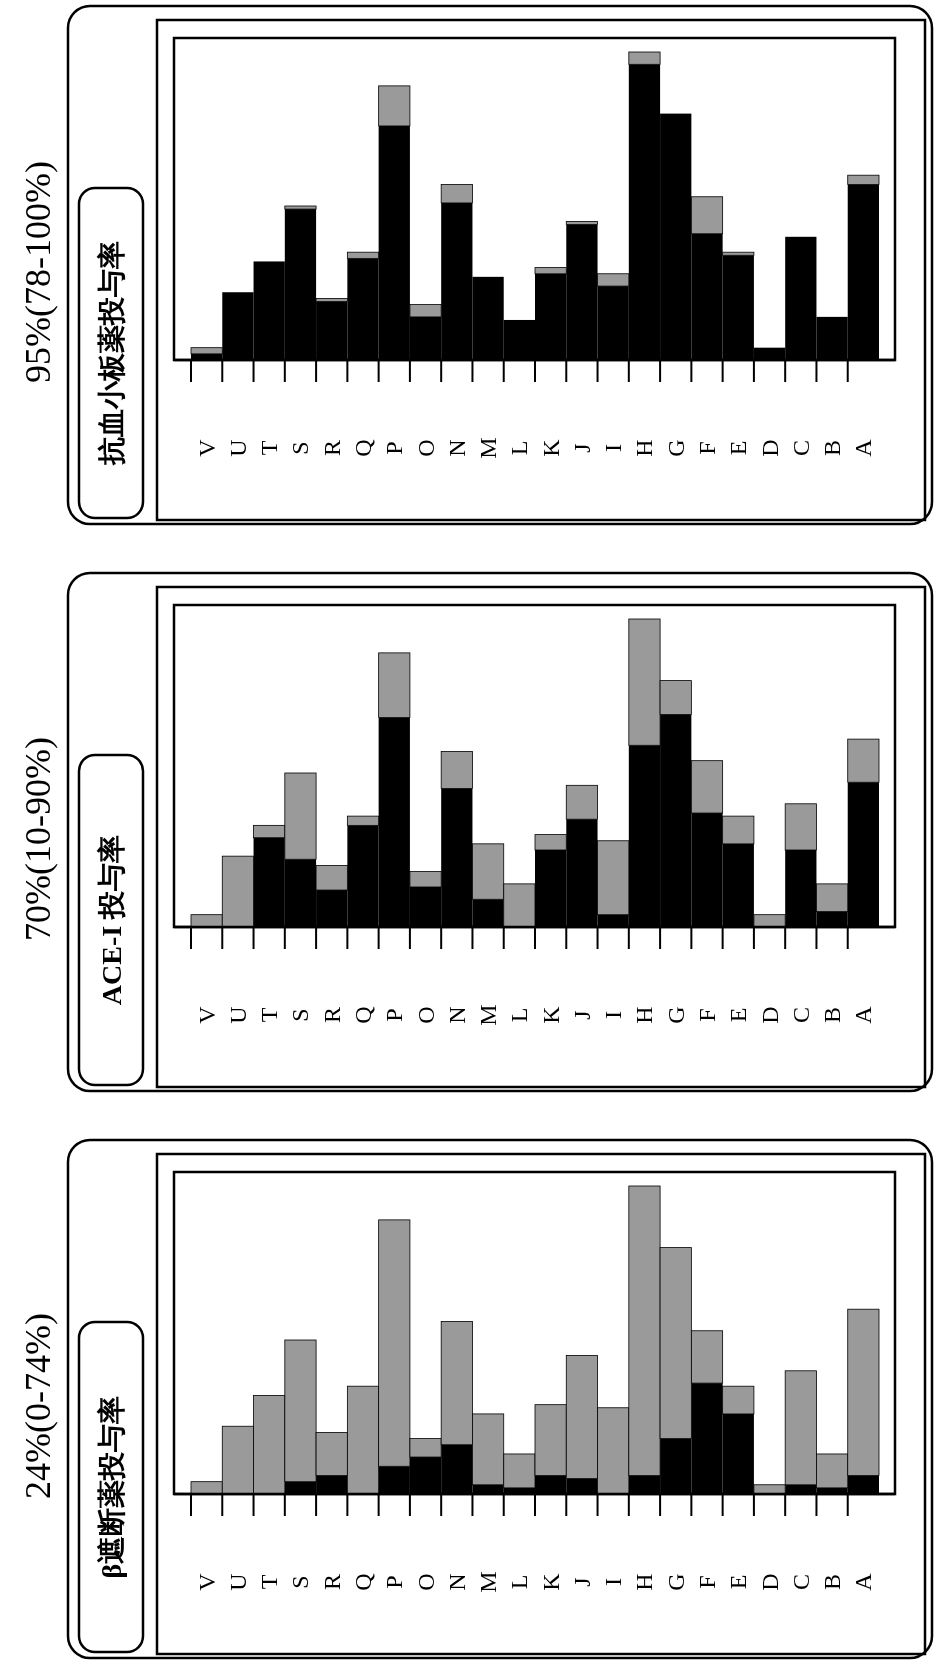  What do you see at coordinates (38, 272) in the screenshot?
I see `text: 95%(78-100%)` at bounding box center [38, 272].